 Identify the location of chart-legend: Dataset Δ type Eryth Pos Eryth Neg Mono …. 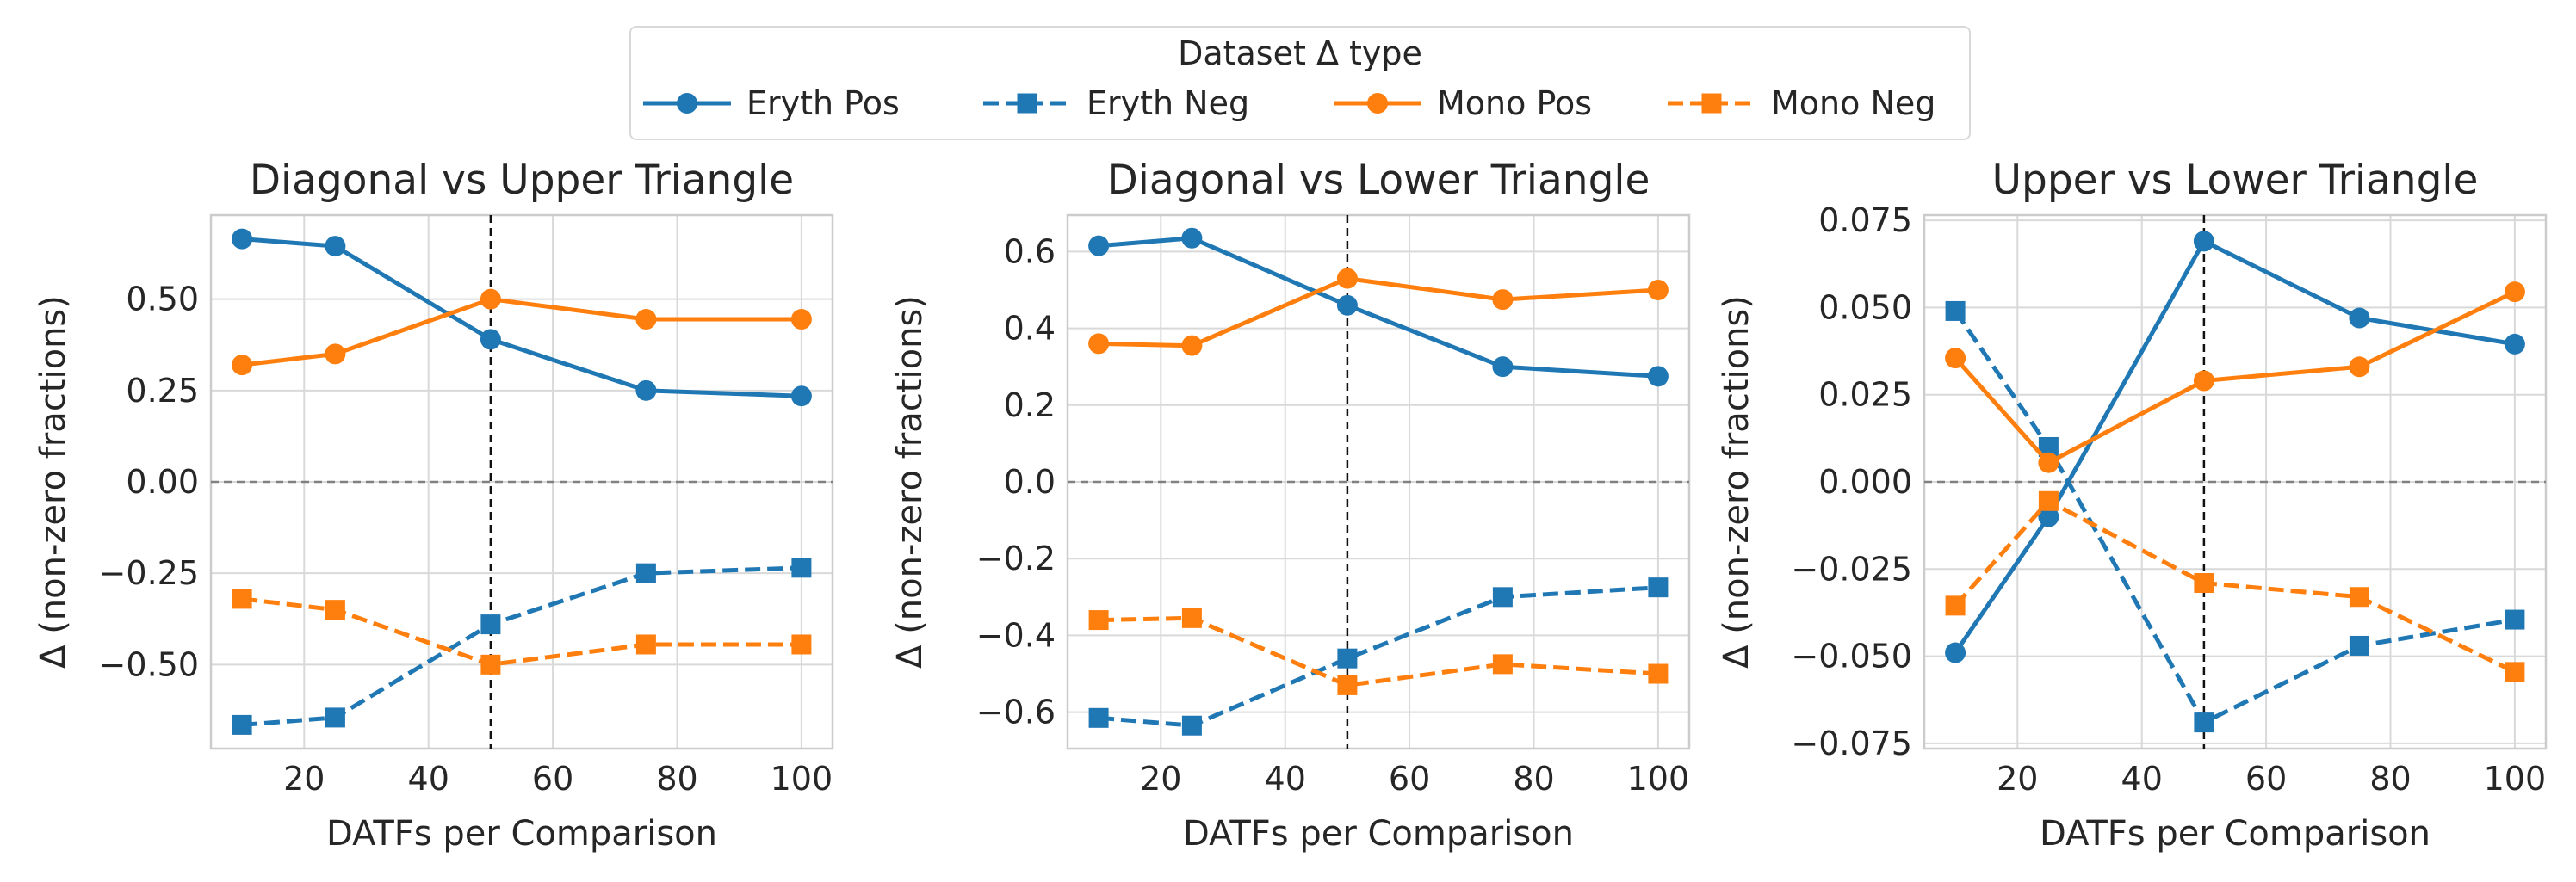
(1300, 83).